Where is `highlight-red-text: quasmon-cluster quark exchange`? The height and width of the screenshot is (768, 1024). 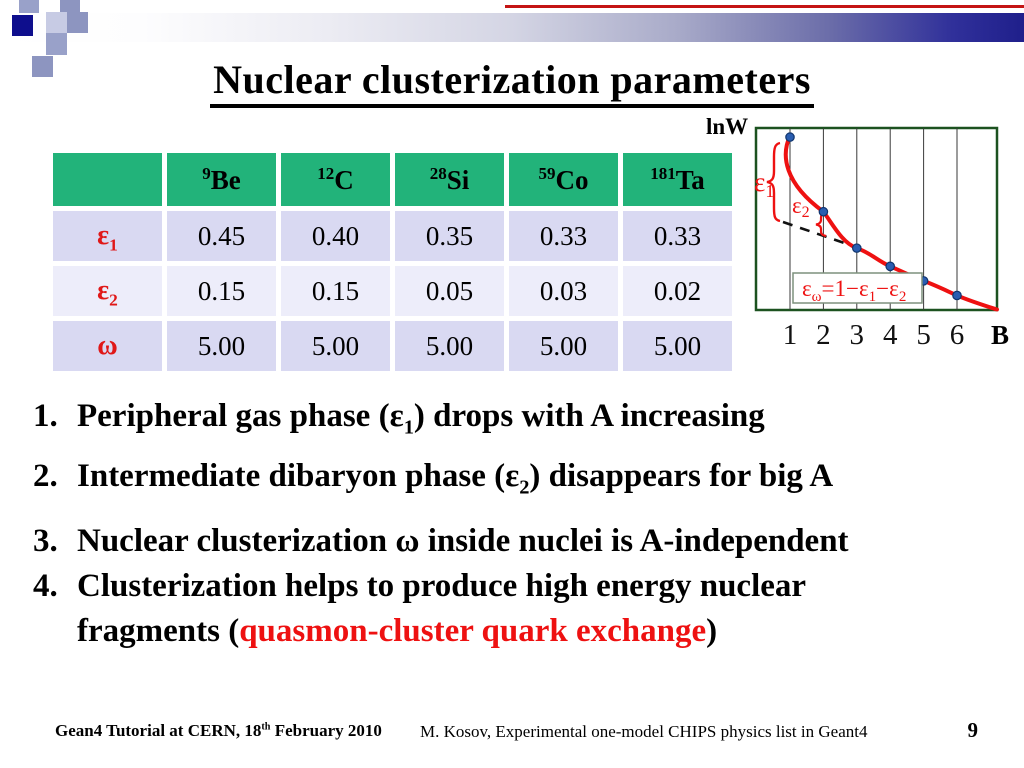 highlight-red-text: quasmon-cluster quark exchange is located at coordinates (473, 631).